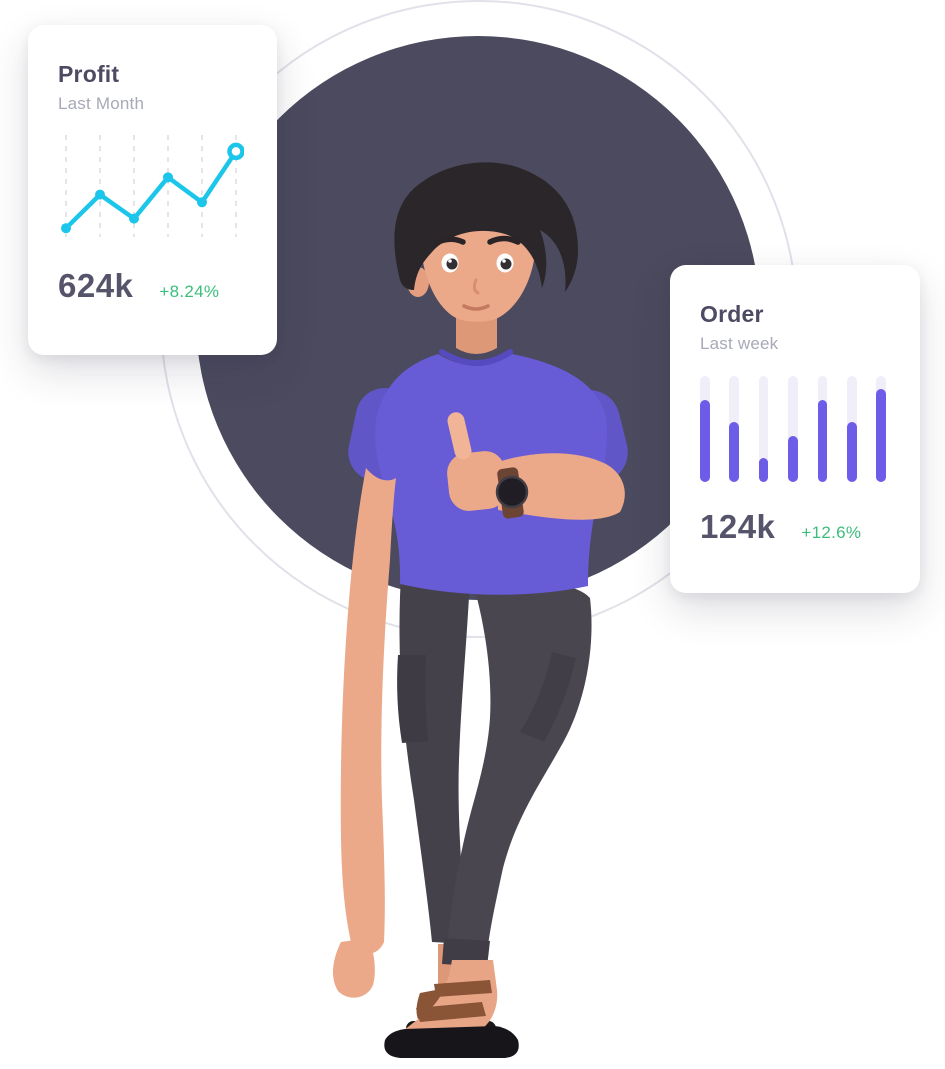  I want to click on order-card-title: Order, so click(732, 314).